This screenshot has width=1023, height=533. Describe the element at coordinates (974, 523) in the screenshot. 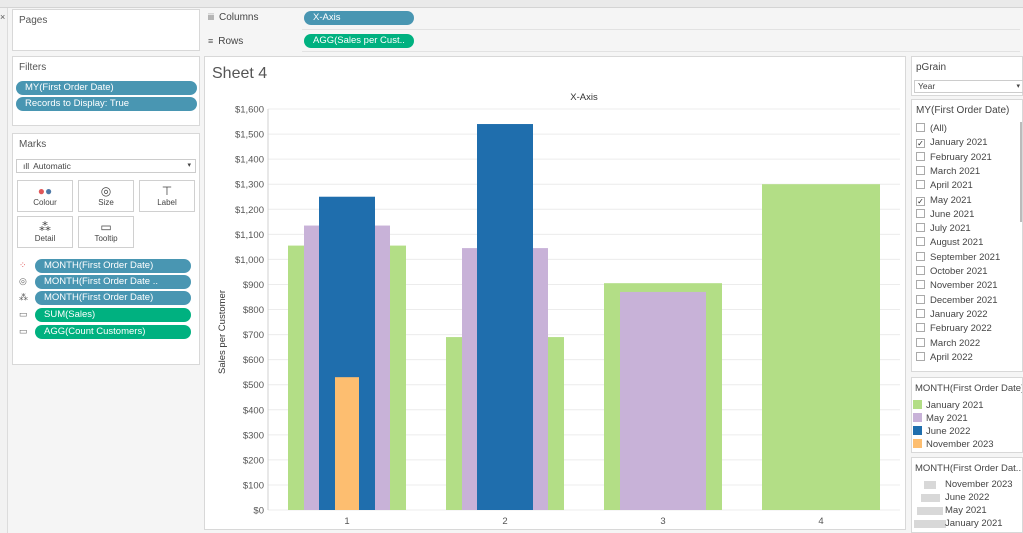

I see `size-legend-label: January 2021` at that location.